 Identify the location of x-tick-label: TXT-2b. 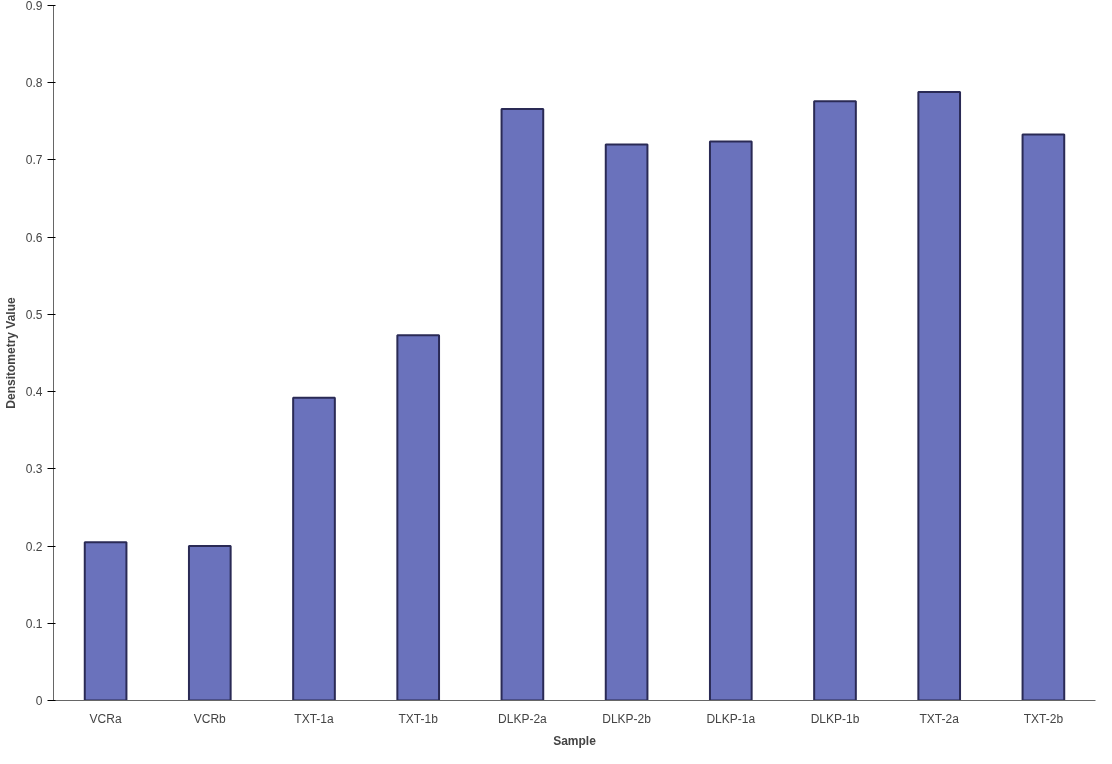
(1043, 718).